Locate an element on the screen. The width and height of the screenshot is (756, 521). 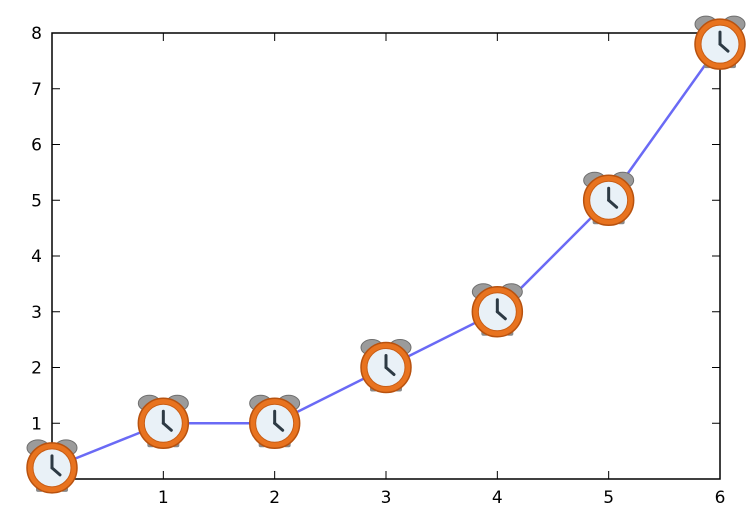
y-tick-label: 6 is located at coordinates (36, 146).